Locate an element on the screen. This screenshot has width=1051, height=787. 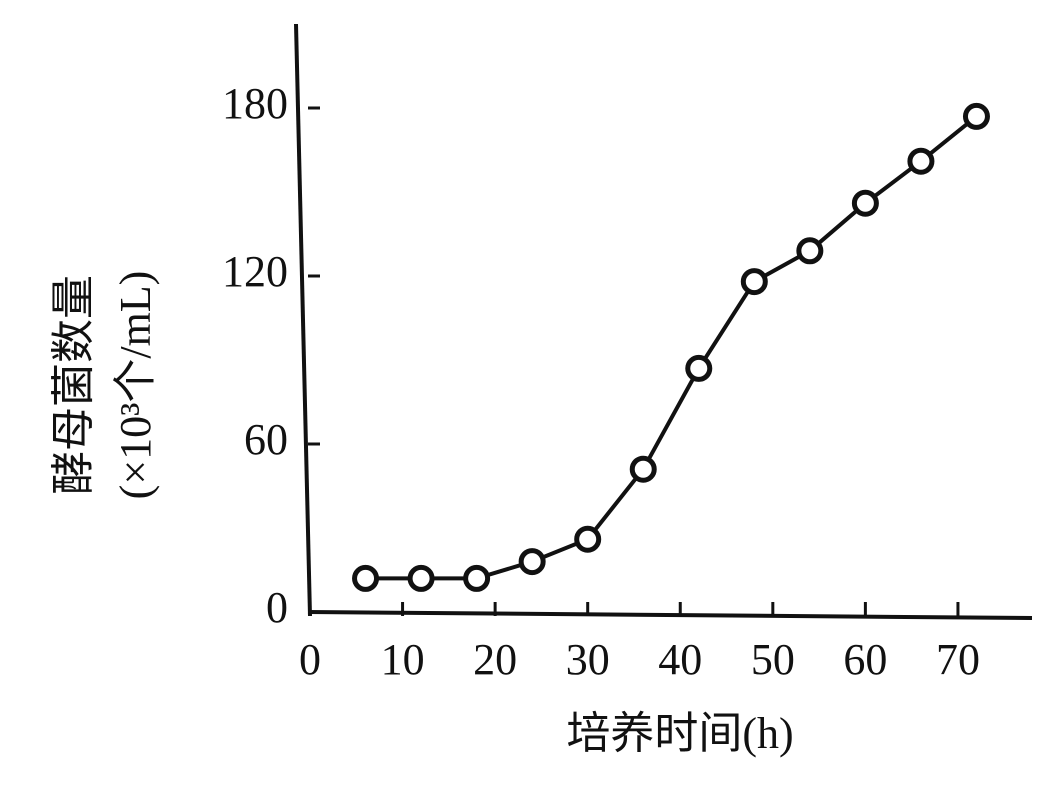
x-tick-label: 0 is located at coordinates (310, 659).